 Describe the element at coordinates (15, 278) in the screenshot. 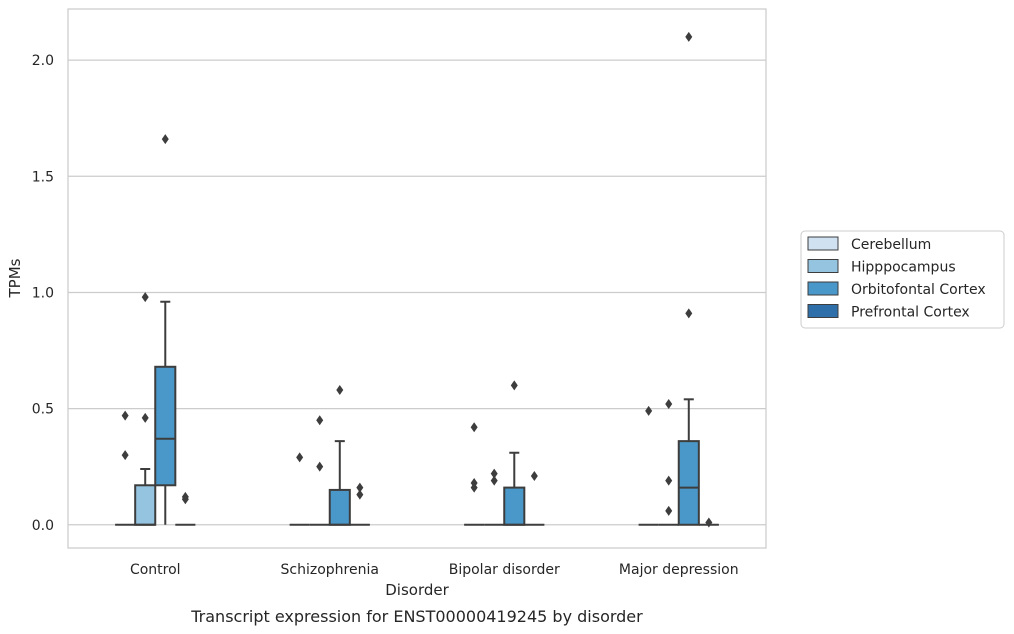

I see `y-axis-label: TPMs` at that location.